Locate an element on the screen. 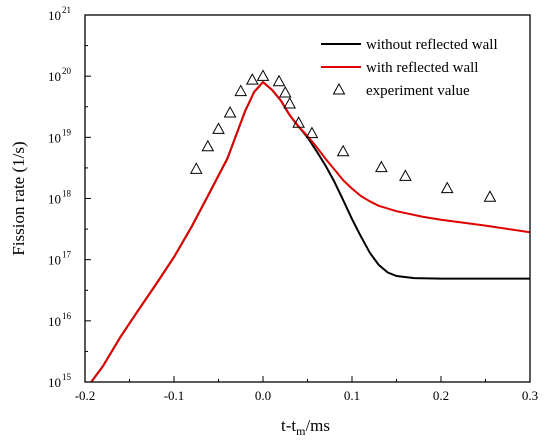 Image resolution: width=550 pixels, height=445 pixels. x-axis-title: t-tm/ms is located at coordinates (305, 427).